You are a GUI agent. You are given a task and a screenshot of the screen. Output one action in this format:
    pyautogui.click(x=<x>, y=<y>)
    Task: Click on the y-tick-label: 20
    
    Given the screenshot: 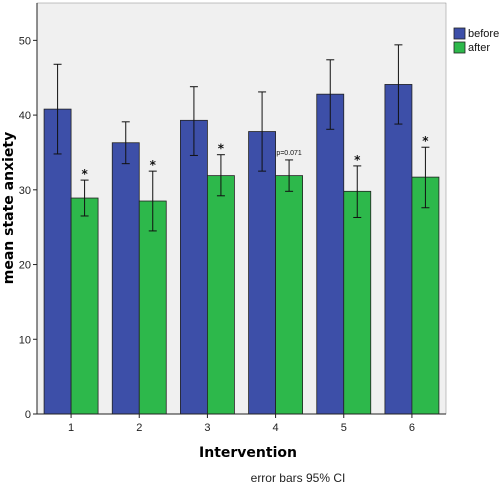 What is the action you would take?
    pyautogui.click(x=25, y=266)
    